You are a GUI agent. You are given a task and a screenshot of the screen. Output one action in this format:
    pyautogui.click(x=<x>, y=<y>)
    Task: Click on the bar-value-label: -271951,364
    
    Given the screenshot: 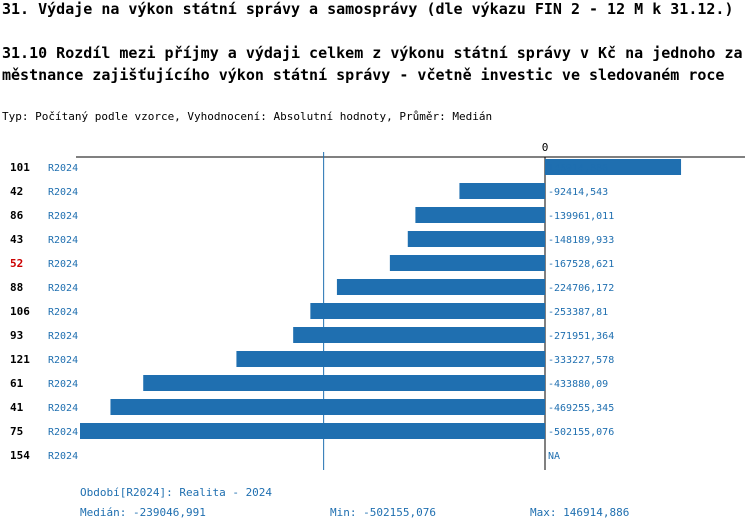 What is the action you would take?
    pyautogui.click(x=581, y=336)
    